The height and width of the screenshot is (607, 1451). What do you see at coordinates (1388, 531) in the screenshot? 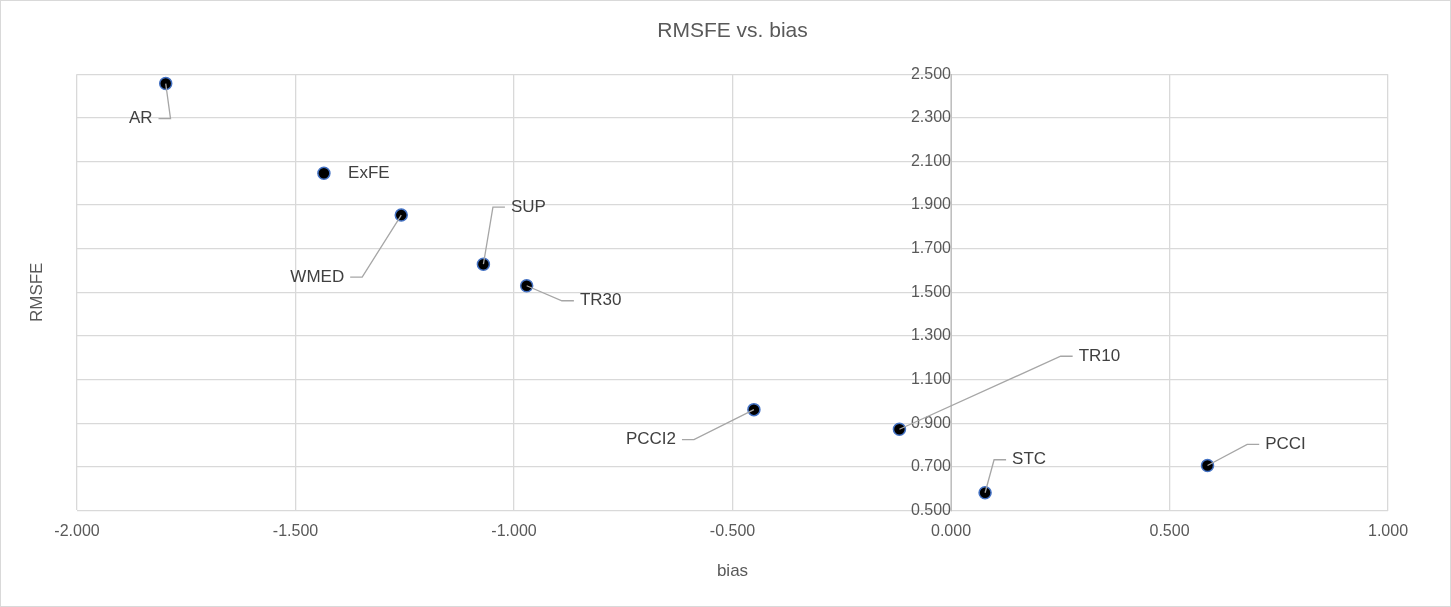
I see `x-tick-label: 1.000` at bounding box center [1388, 531].